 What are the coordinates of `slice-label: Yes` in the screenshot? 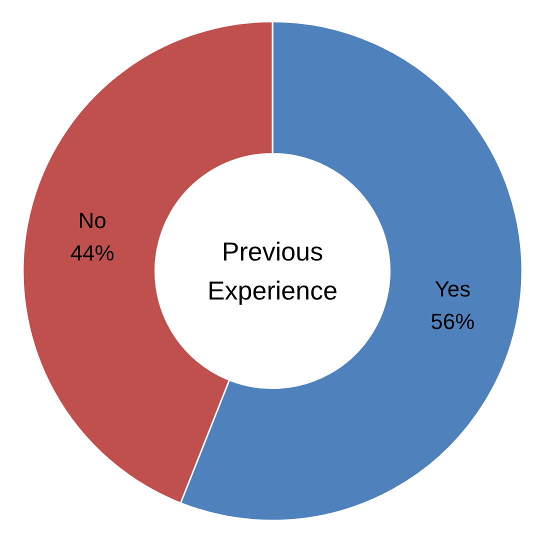 It's located at (452, 289).